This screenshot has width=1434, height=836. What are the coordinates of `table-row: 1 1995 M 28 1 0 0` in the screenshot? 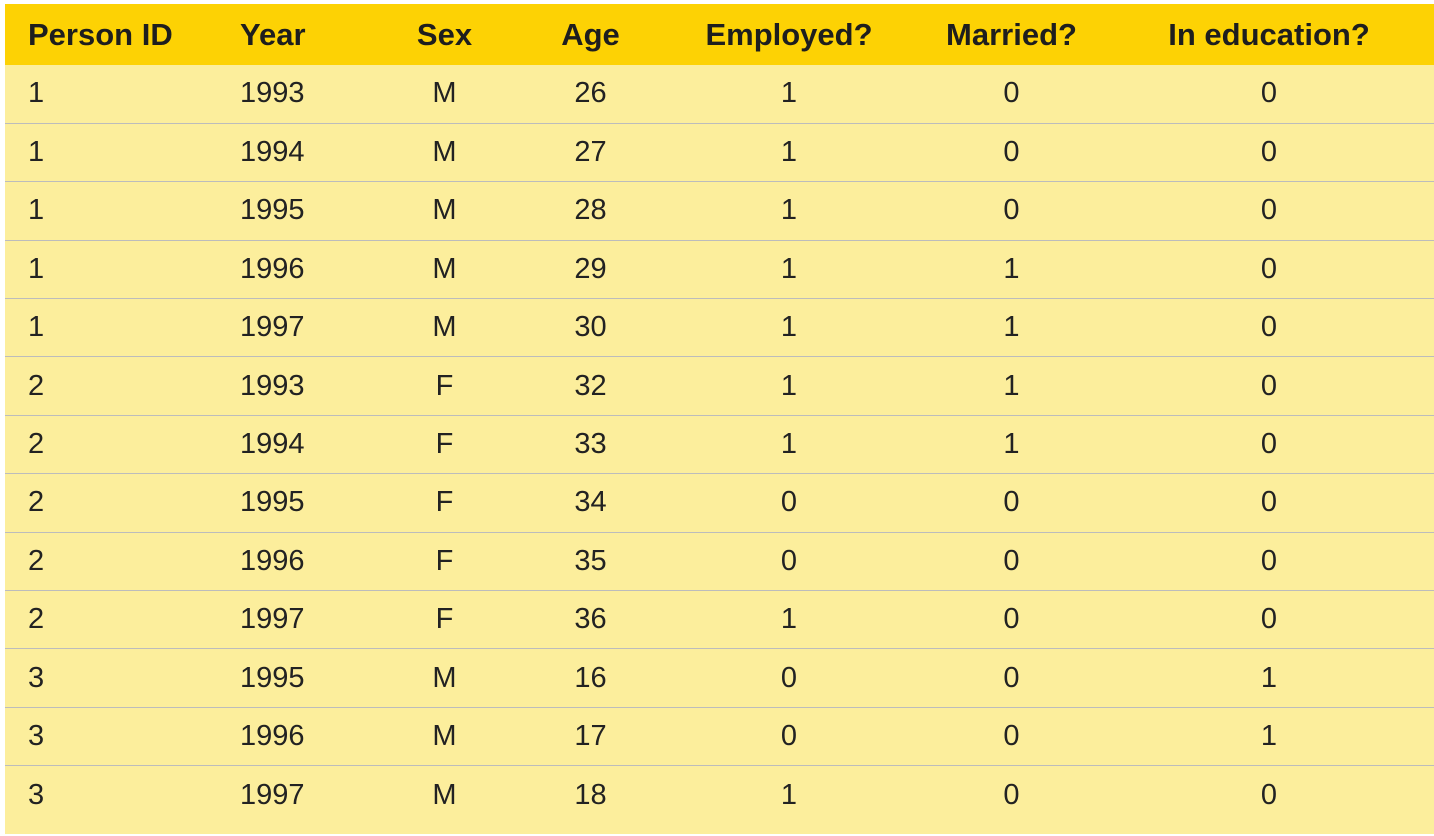 It's located at (719, 210).